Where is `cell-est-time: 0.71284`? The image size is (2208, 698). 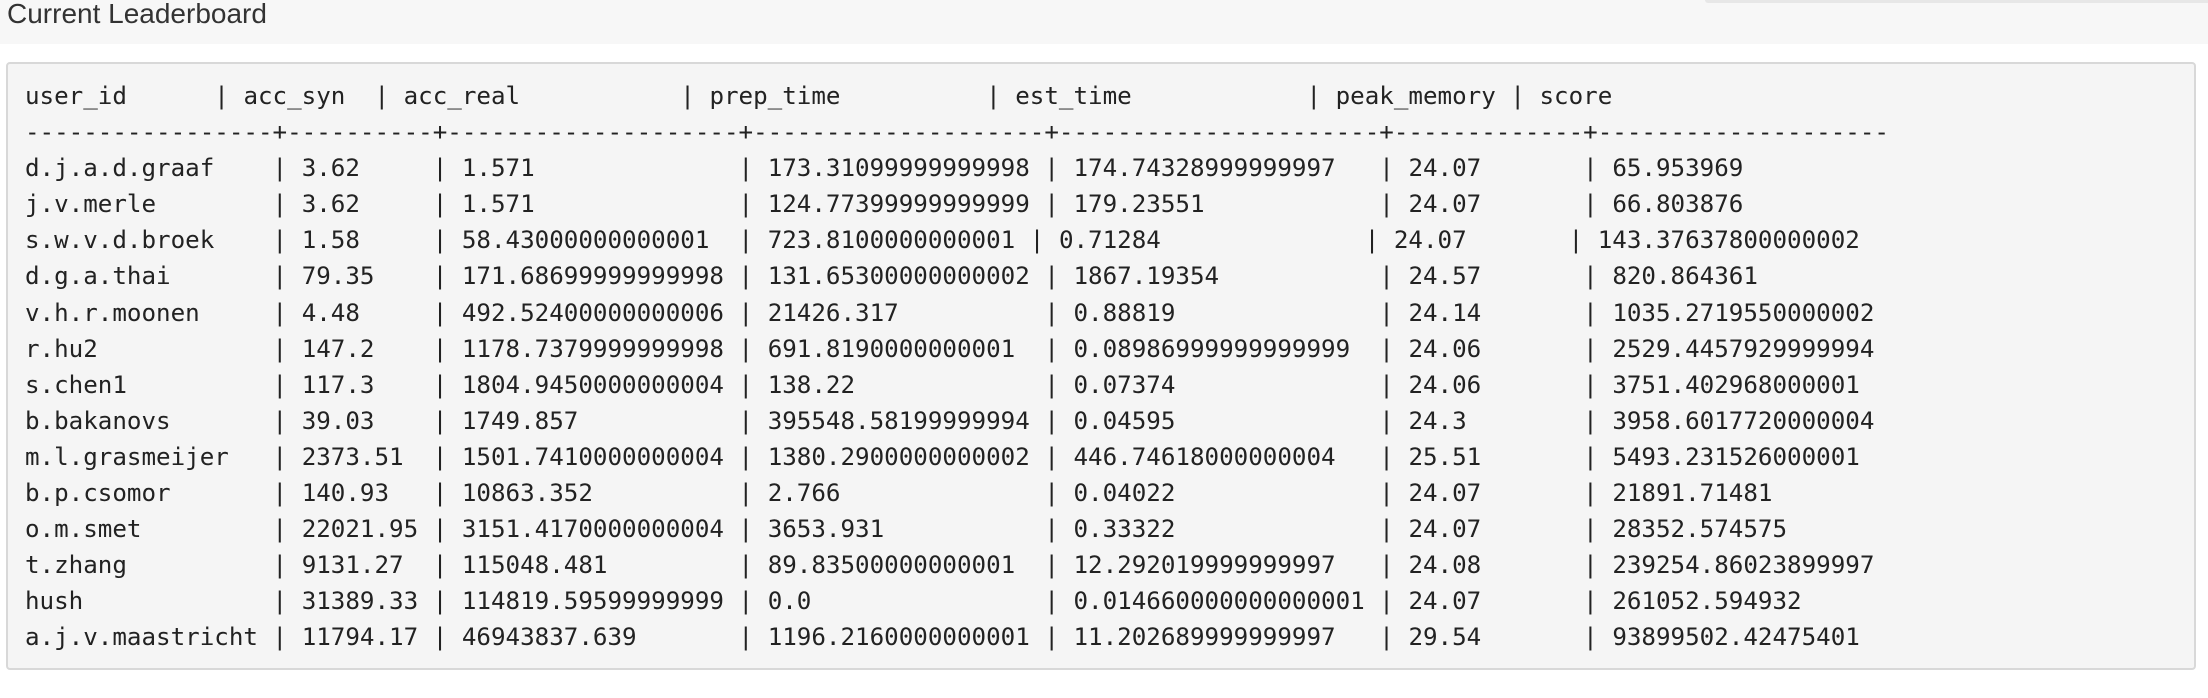
cell-est-time: 0.71284 is located at coordinates (1109, 240).